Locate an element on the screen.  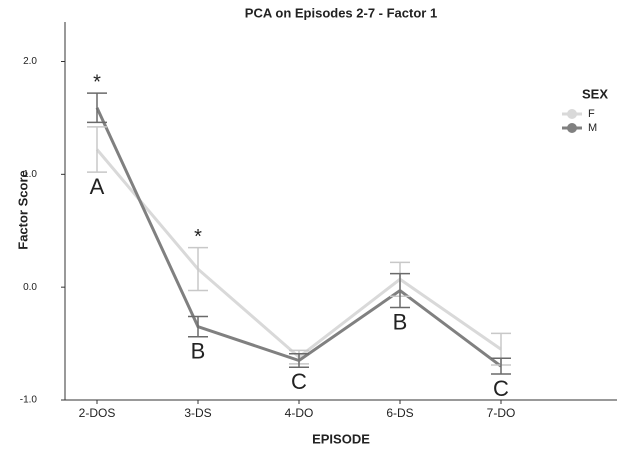
legend-label: F is located at coordinates (591, 114).